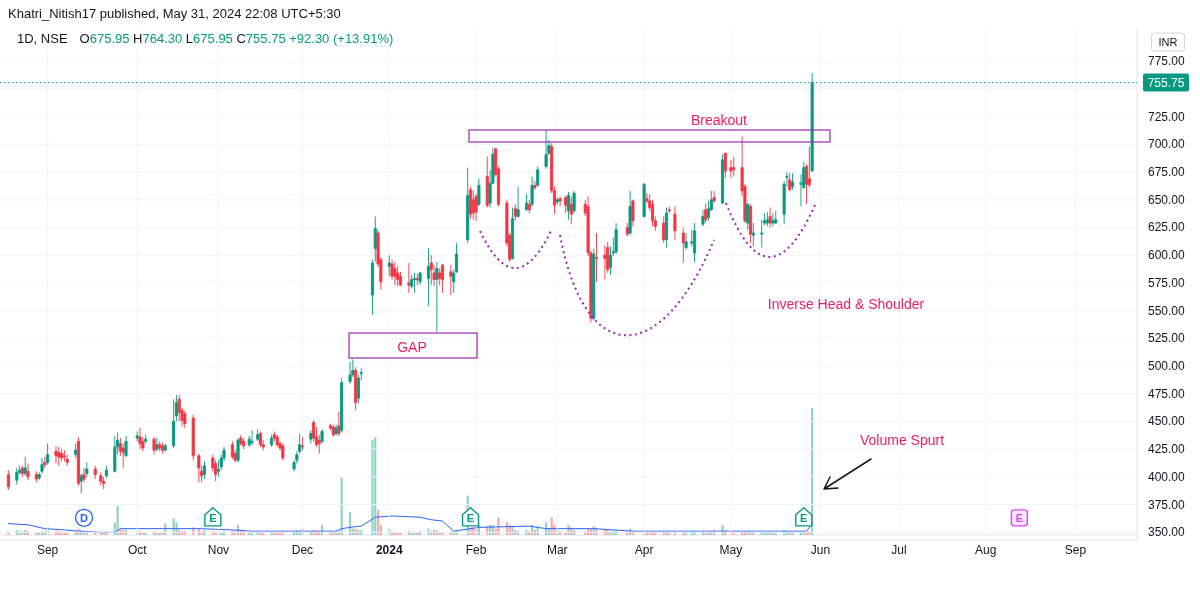  What do you see at coordinates (42, 38) in the screenshot?
I see `chart-title: 1D, NSE` at bounding box center [42, 38].